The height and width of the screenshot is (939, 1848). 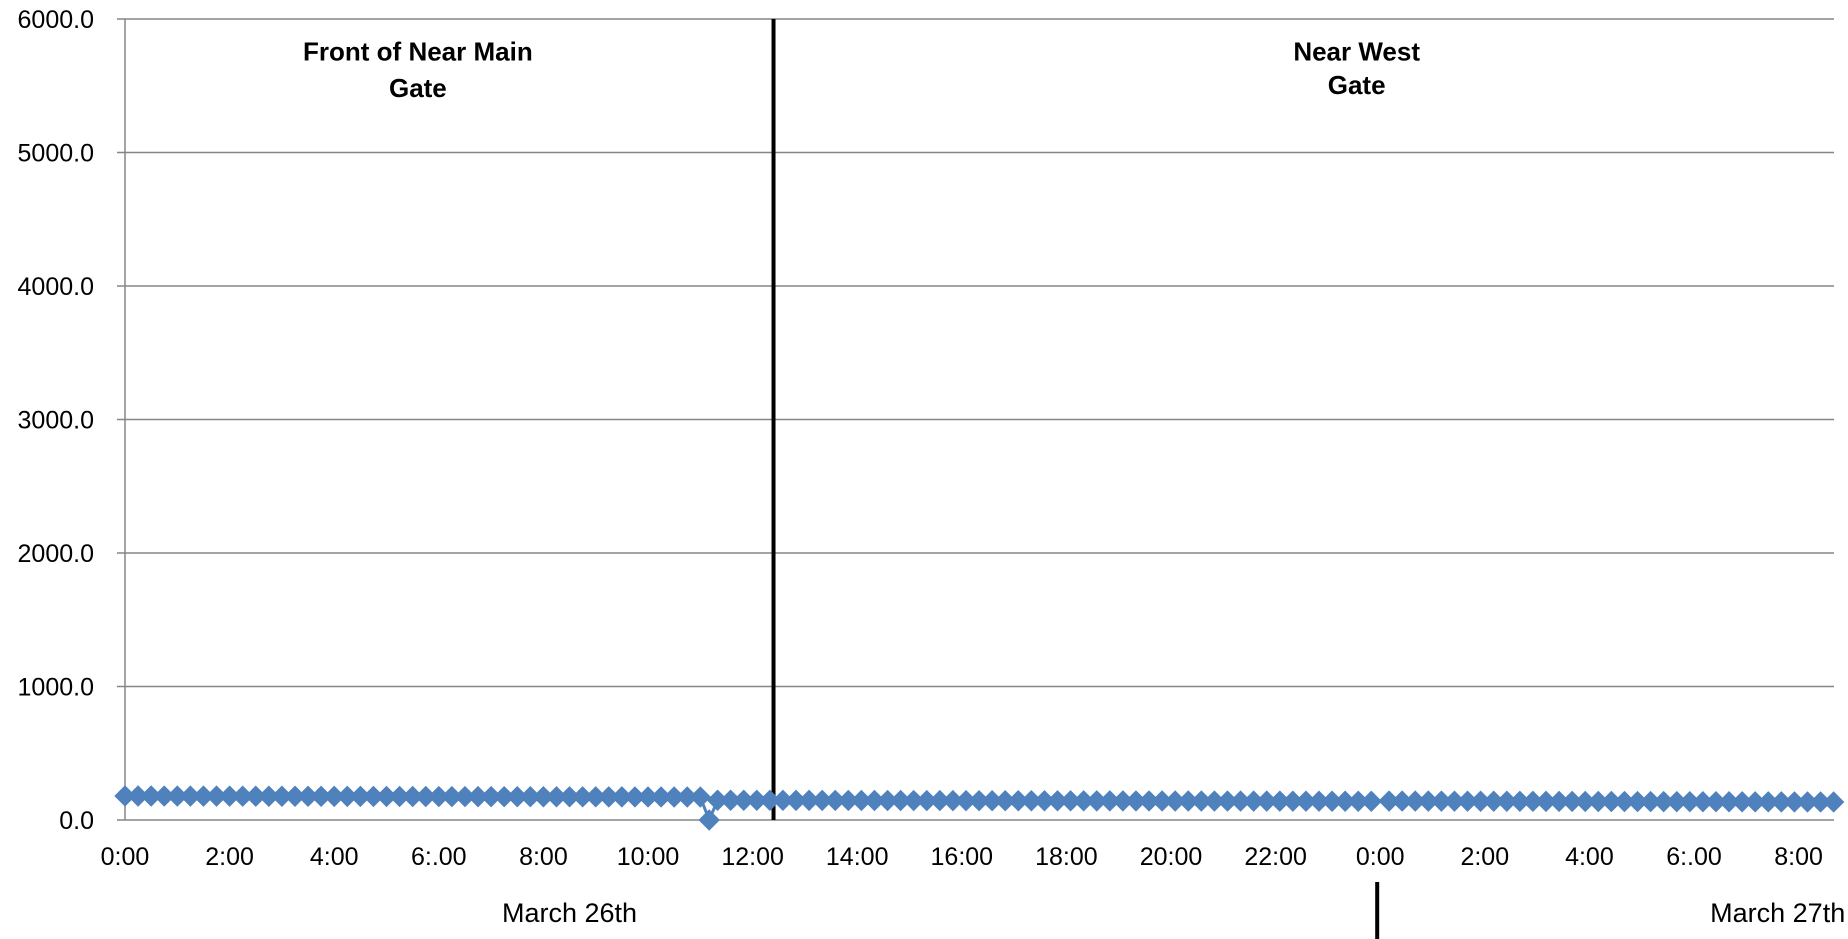 What do you see at coordinates (648, 857) in the screenshot?
I see `x-tick-label: 10:00` at bounding box center [648, 857].